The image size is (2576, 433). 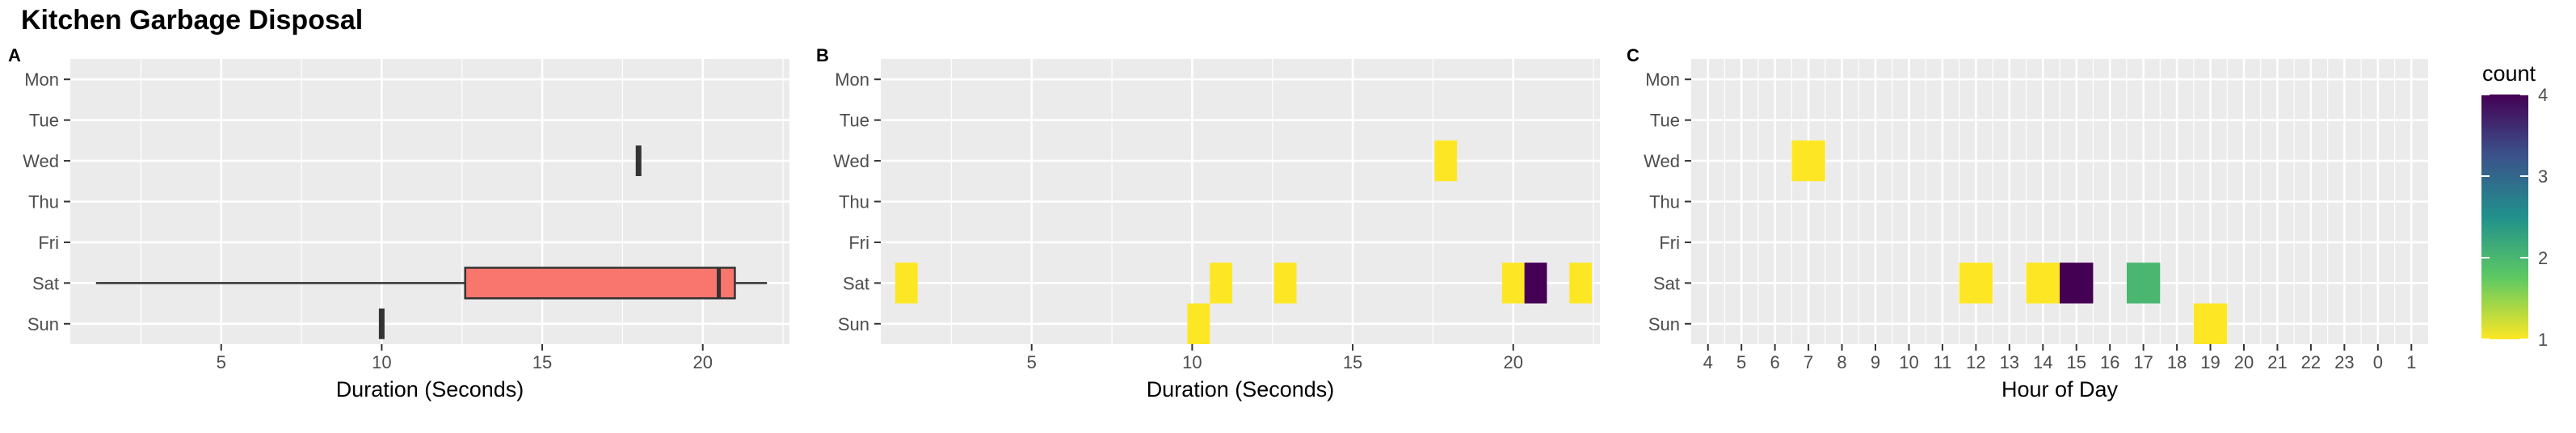 What do you see at coordinates (2009, 362) in the screenshot?
I see `x-tick-label: 13` at bounding box center [2009, 362].